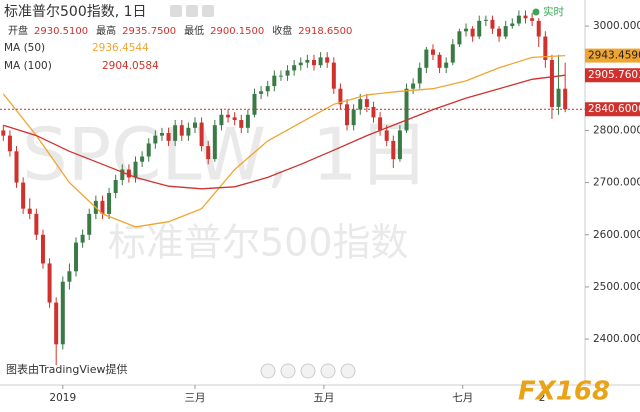  Describe the element at coordinates (616, 287) in the screenshot. I see `y-tick-label: 2500.0000` at that location.